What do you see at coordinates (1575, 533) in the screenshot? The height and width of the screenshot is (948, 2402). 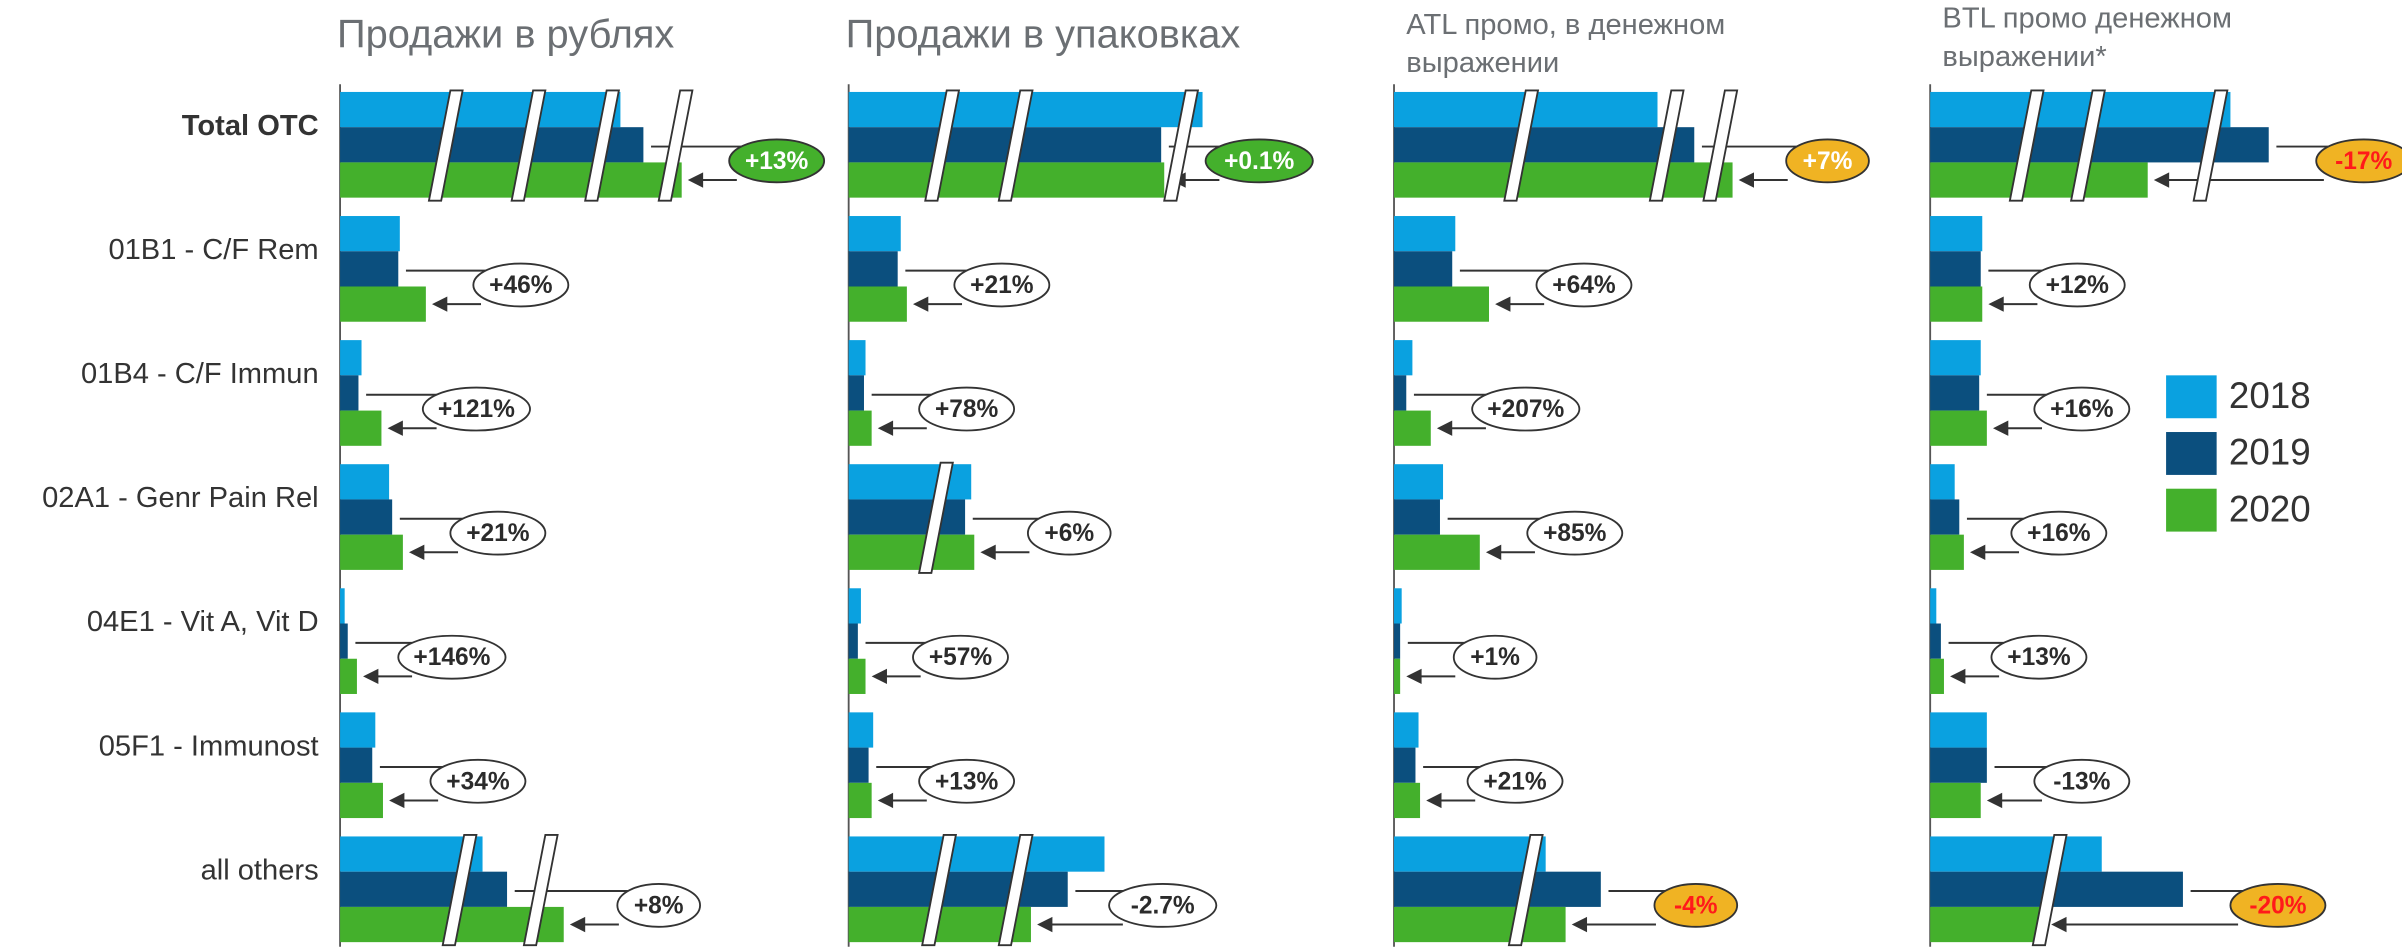 I see `change-label: +85%` at bounding box center [1575, 533].